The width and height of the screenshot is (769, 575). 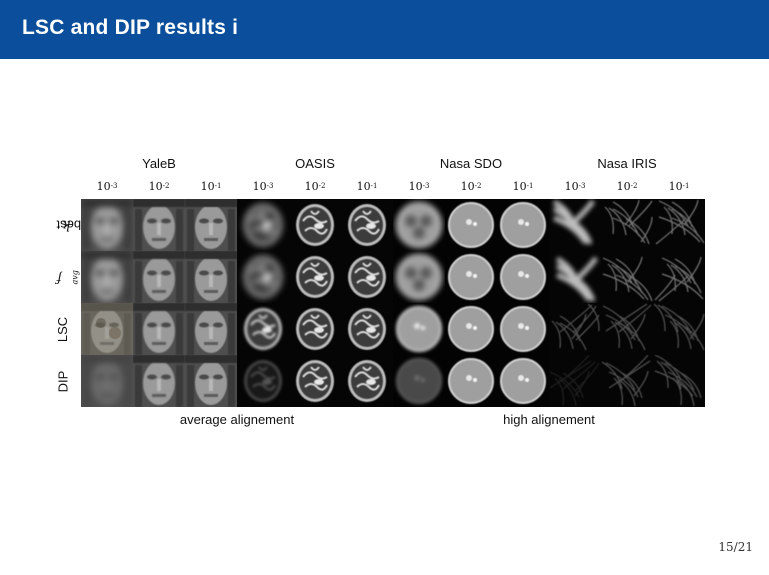 I want to click on result-image-iris-k-best--2, so click(x=627, y=225).